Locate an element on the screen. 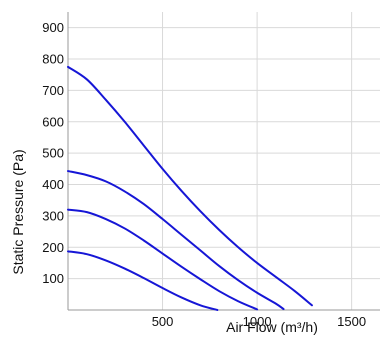 This screenshot has height=342, width=382. y-tick-label: 800 is located at coordinates (53, 59).